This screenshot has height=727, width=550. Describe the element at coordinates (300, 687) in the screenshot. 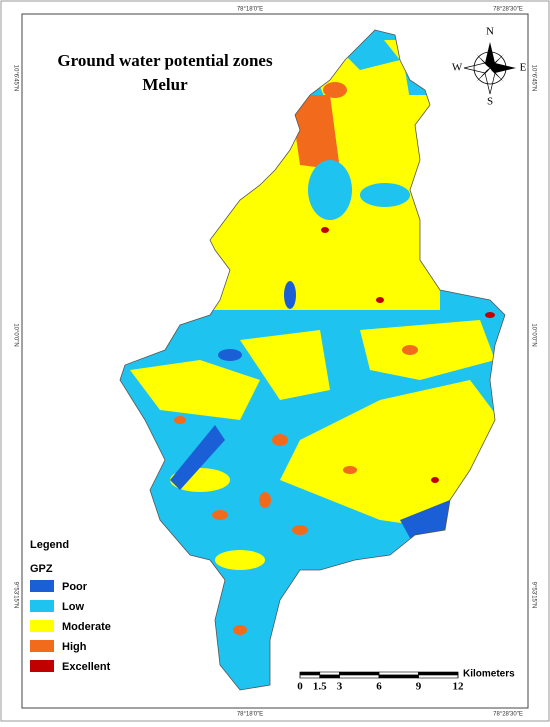

I see `scale-tick-label: 0` at that location.